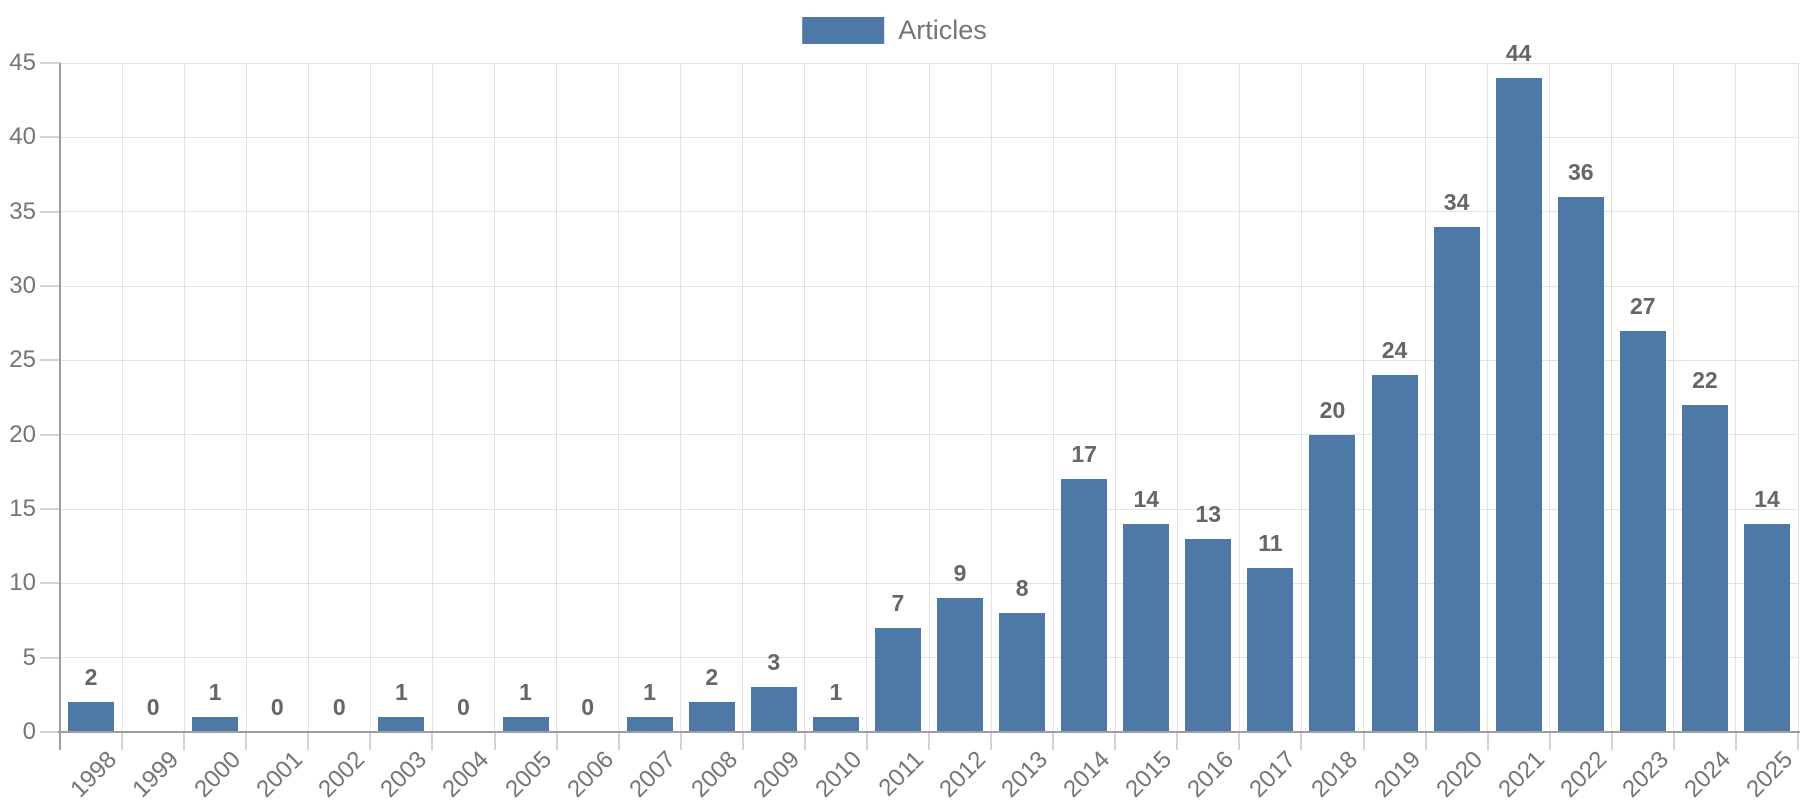  I want to click on bar-2003, so click(401, 724).